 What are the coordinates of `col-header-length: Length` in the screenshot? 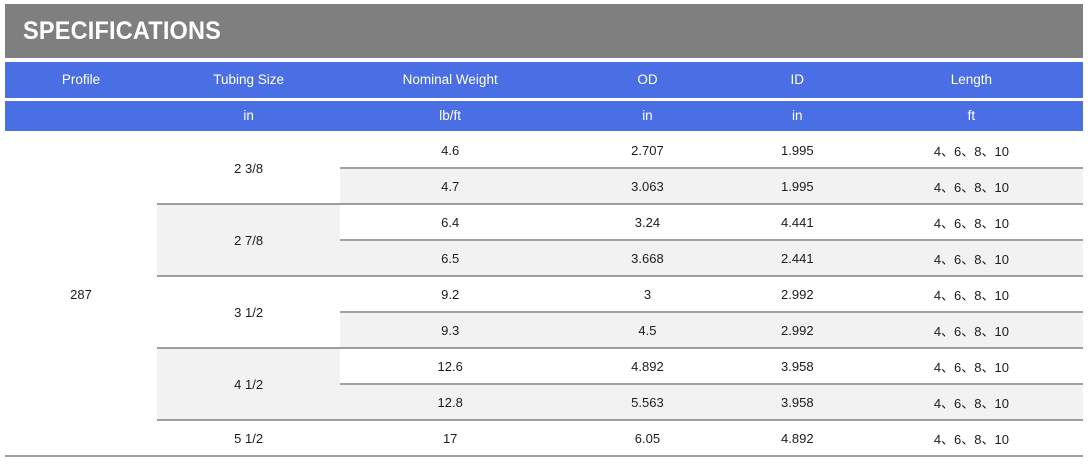 It's located at (971, 81).